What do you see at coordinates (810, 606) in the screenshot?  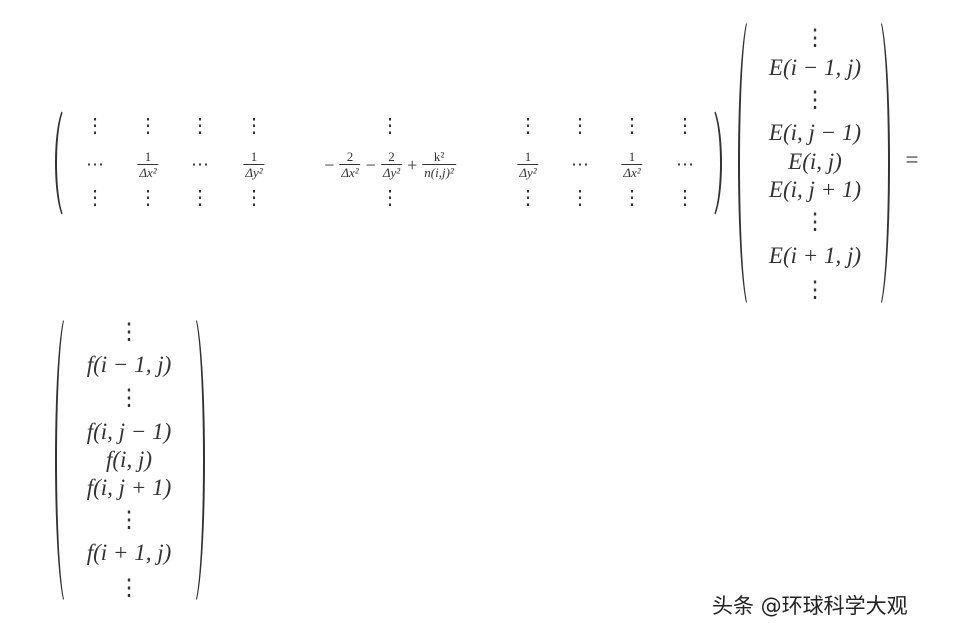 I see `watermark: 头条 @环球科学大观` at bounding box center [810, 606].